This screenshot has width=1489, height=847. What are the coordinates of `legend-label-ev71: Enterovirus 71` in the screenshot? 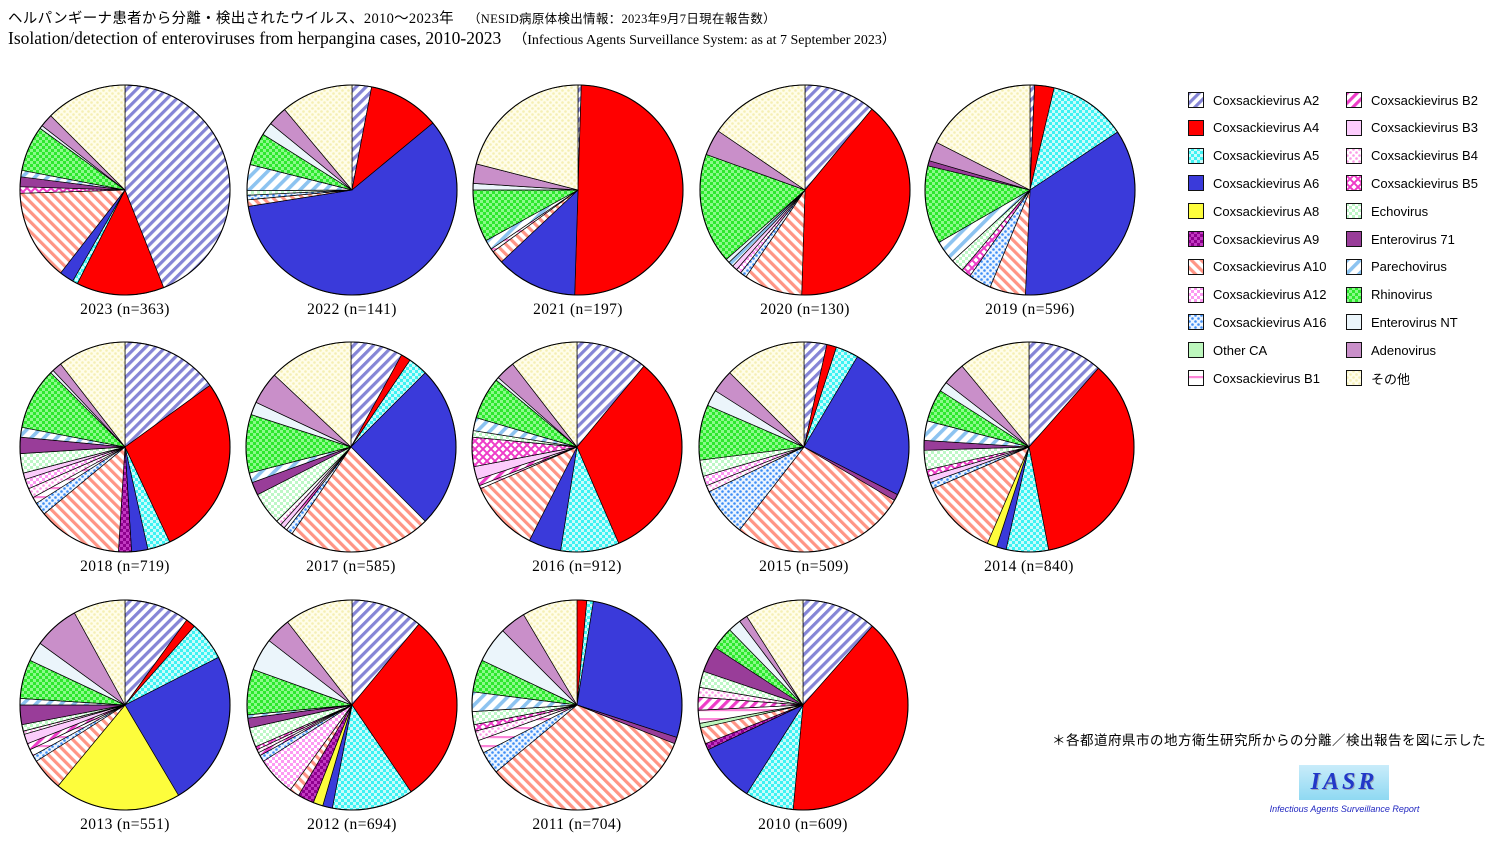 It's located at (1413, 239).